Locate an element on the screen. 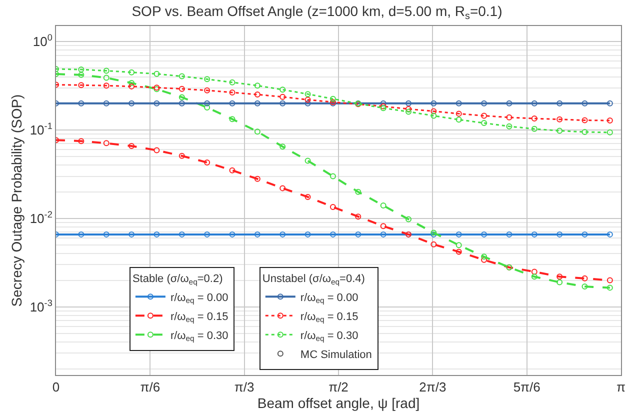 The image size is (634, 417). y-tick-label: 10$^{-3}$ is located at coordinates (41, 306).